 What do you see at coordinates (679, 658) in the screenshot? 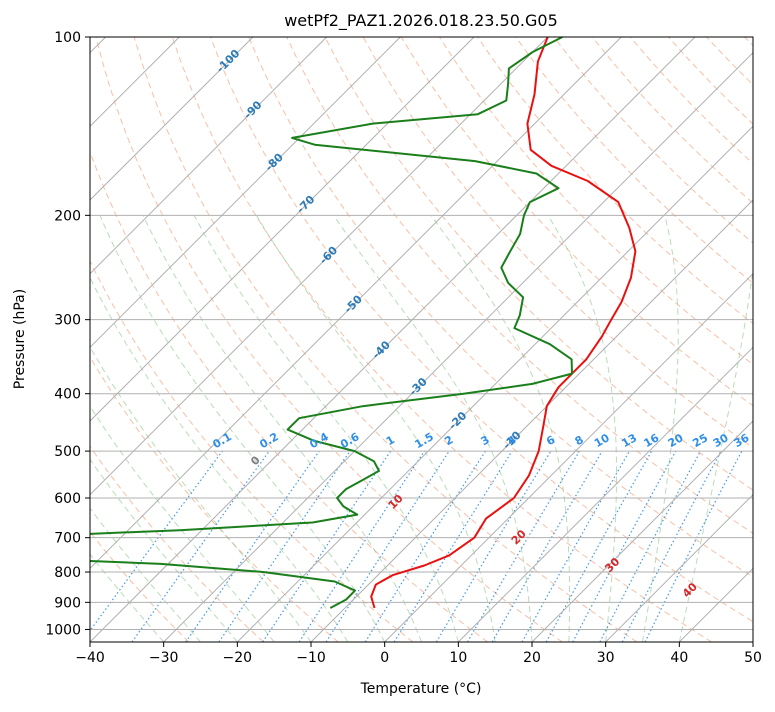
I see `x-tick-label: 40` at bounding box center [679, 658].